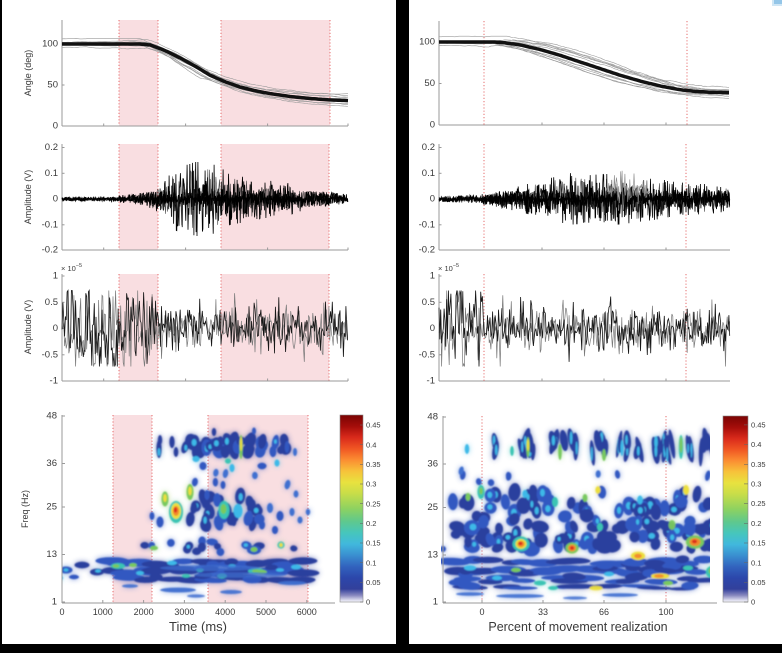 The height and width of the screenshot is (653, 782). What do you see at coordinates (28, 73) in the screenshot?
I see `svg-text: Angle (deg)` at bounding box center [28, 73].